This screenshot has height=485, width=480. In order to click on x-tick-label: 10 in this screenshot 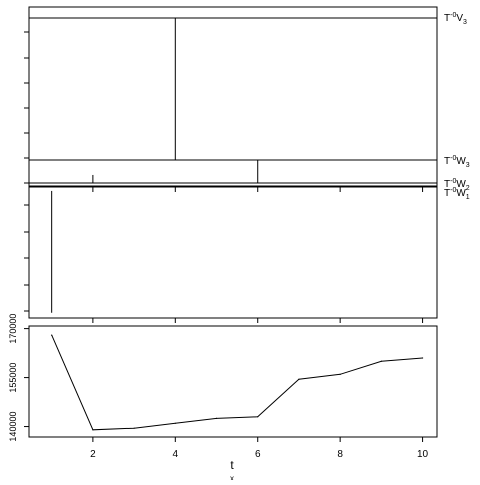, I will do `click(423, 454)`.